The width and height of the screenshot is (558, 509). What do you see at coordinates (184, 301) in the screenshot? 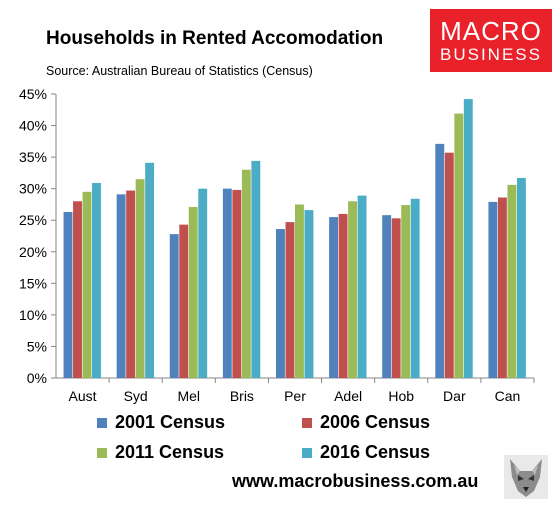
I see `bar-mel-2006` at bounding box center [184, 301].